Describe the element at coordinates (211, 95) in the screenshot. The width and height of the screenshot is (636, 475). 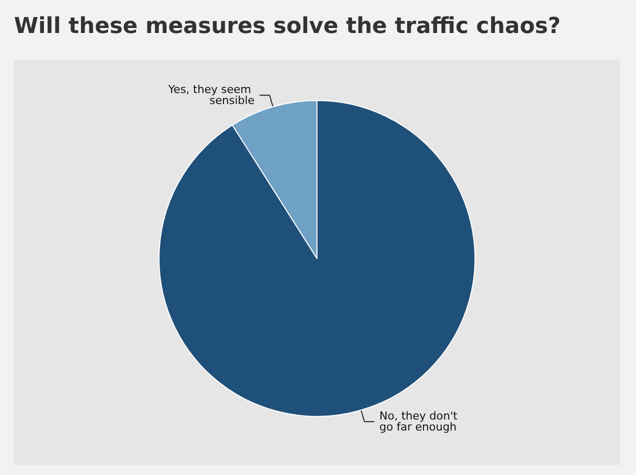
I see `slice-label: Yes, they seem sensible` at that location.